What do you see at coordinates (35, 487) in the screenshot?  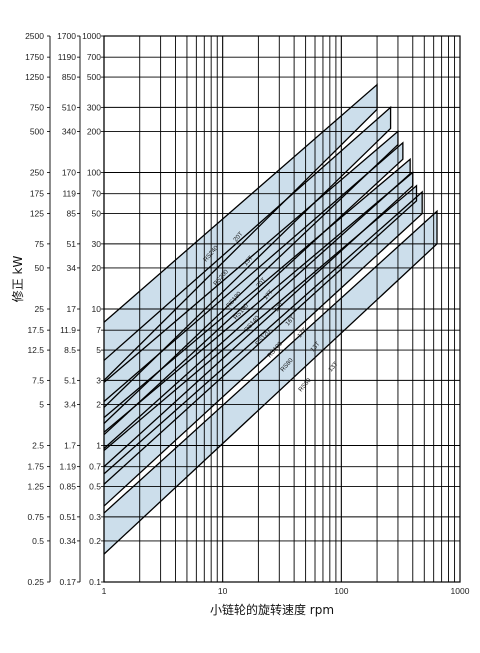 I see `y-tick-label: 1.25` at bounding box center [35, 487].